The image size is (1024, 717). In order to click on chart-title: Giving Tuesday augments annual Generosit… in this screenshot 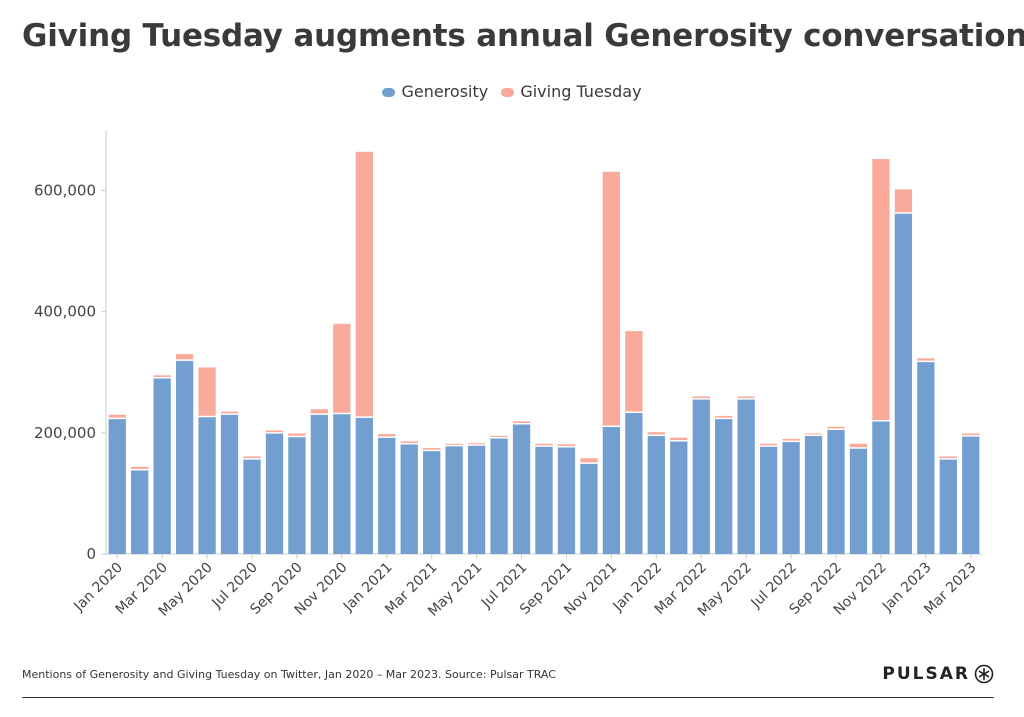, I will do `click(523, 36)`.